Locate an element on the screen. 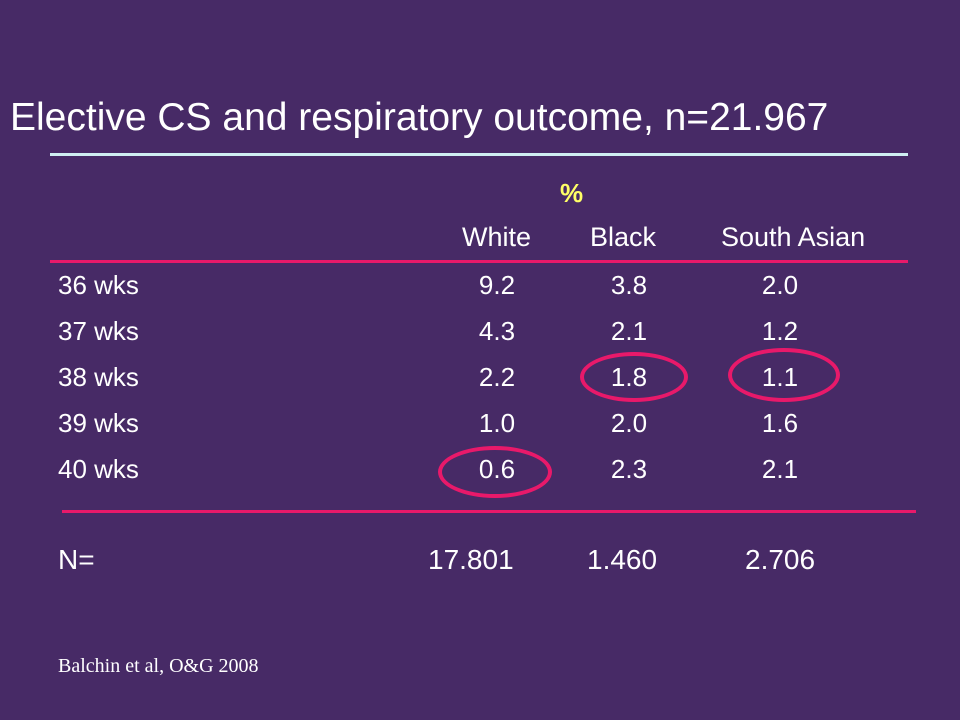 This screenshot has width=960, height=720. column-header-white: White is located at coordinates (497, 237).